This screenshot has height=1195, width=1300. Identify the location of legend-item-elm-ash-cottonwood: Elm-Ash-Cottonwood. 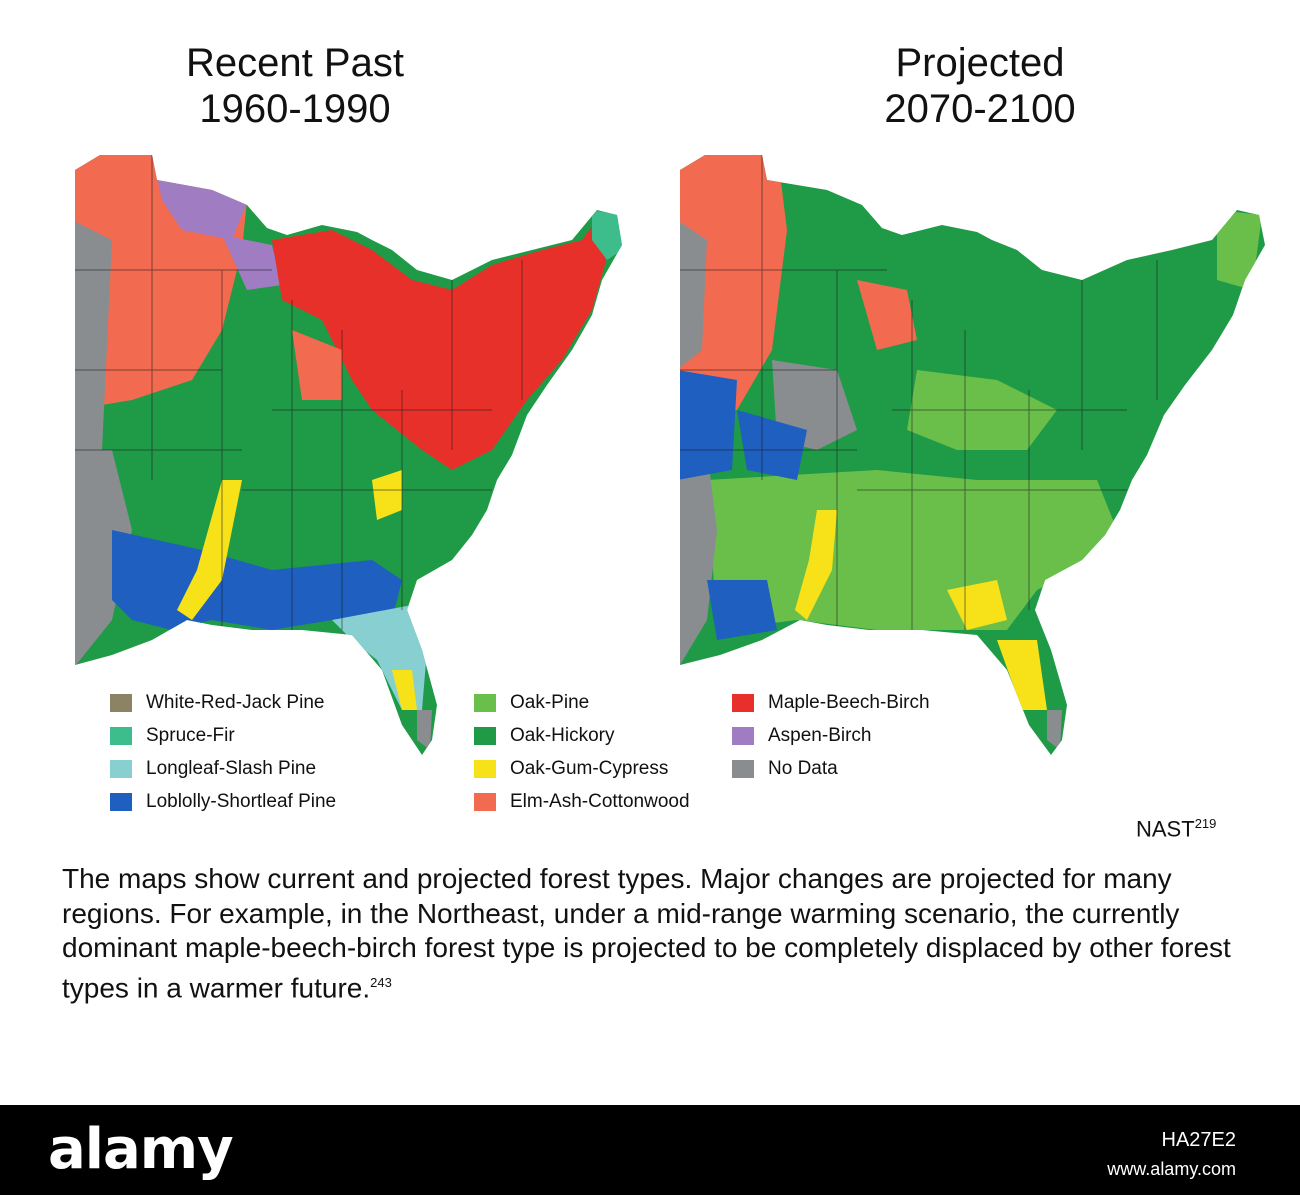
(582, 801).